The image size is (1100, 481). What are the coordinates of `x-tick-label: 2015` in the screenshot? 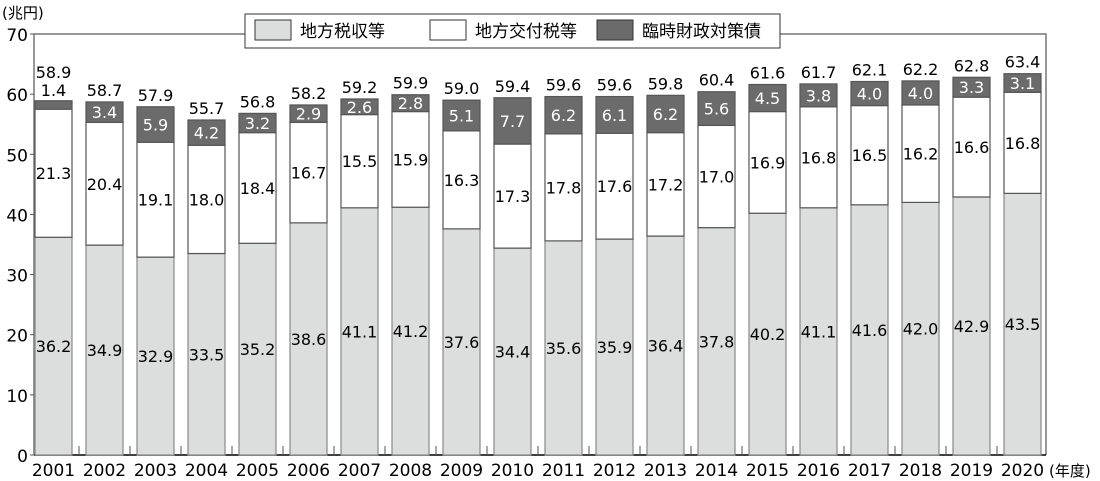 It's located at (767, 471).